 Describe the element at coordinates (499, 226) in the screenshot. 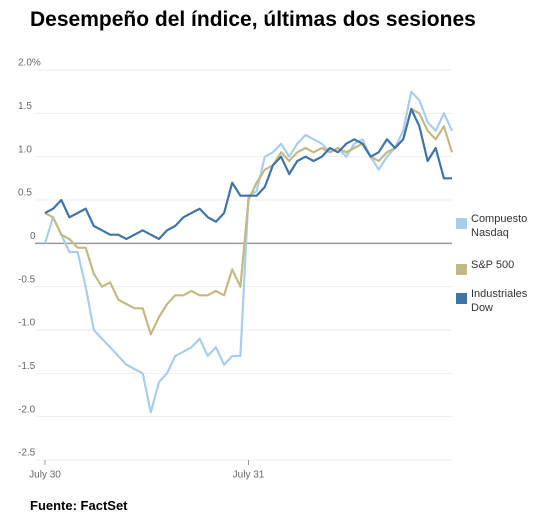

I see `legend-label: Compuesto Nasdaq` at that location.